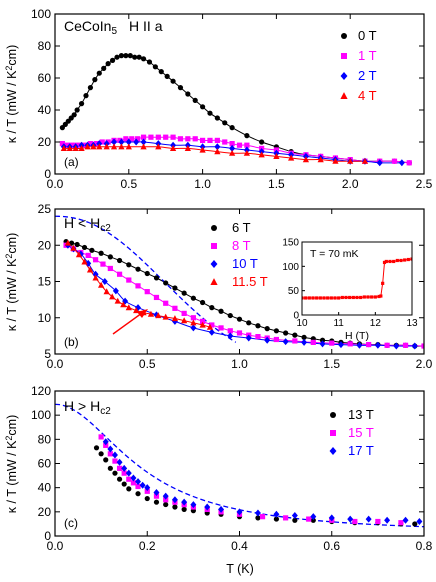 Image resolution: width=436 pixels, height=582 pixels. What do you see at coordinates (290, 243) in the screenshot?
I see `inset-y-tick-label: 150` at bounding box center [290, 243].